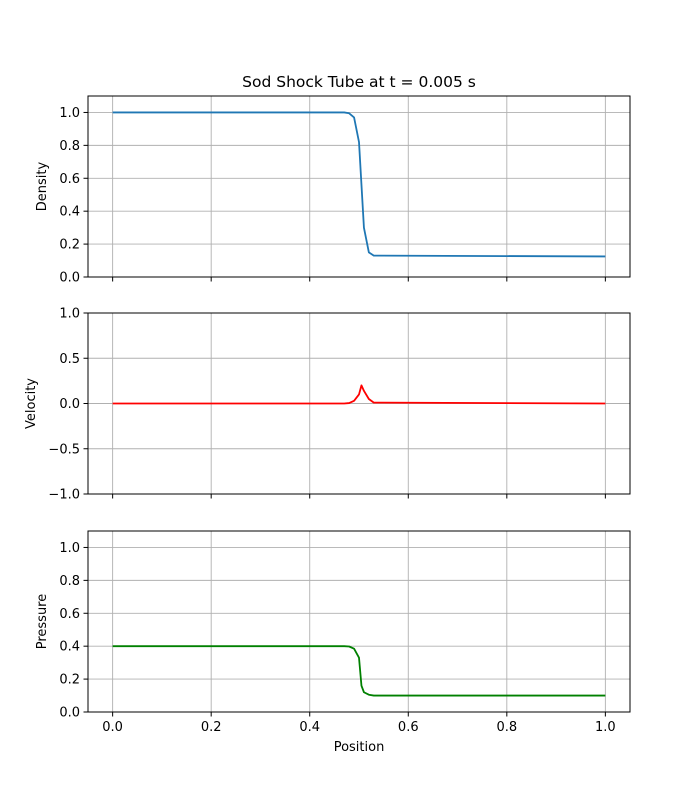  I want to click on density-y-tick-label: 0.2, so click(69, 245).